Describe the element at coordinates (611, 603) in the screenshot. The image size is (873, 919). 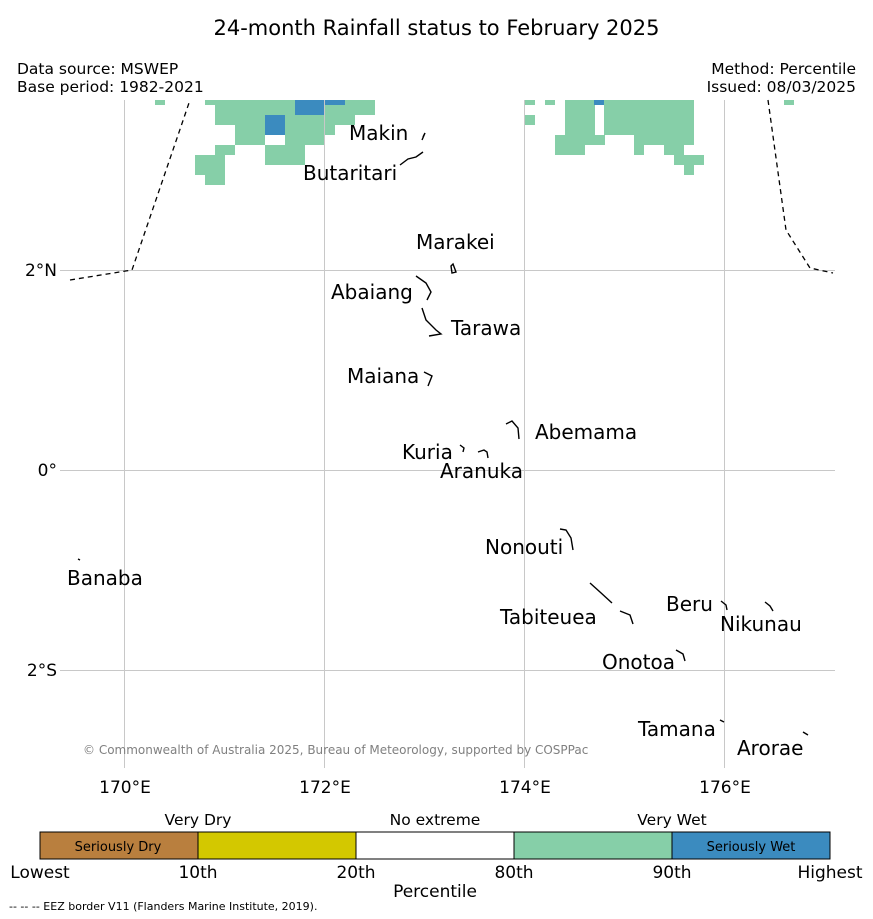
I see `island-shape-tabiteuea` at that location.